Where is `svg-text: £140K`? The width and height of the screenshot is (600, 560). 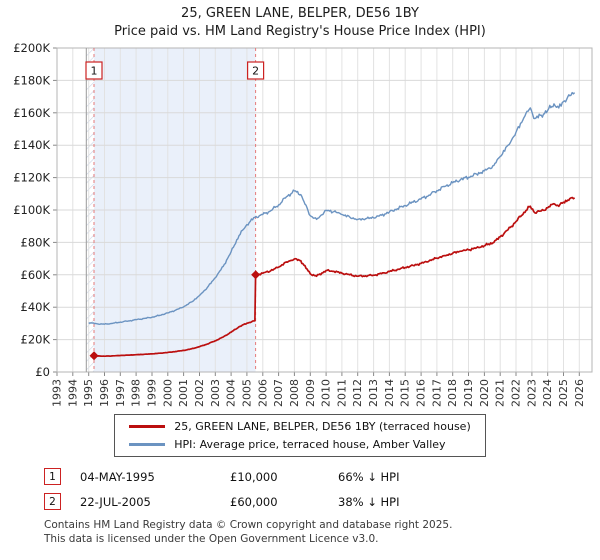
svg-text: £140K is located at coordinates (31, 145).